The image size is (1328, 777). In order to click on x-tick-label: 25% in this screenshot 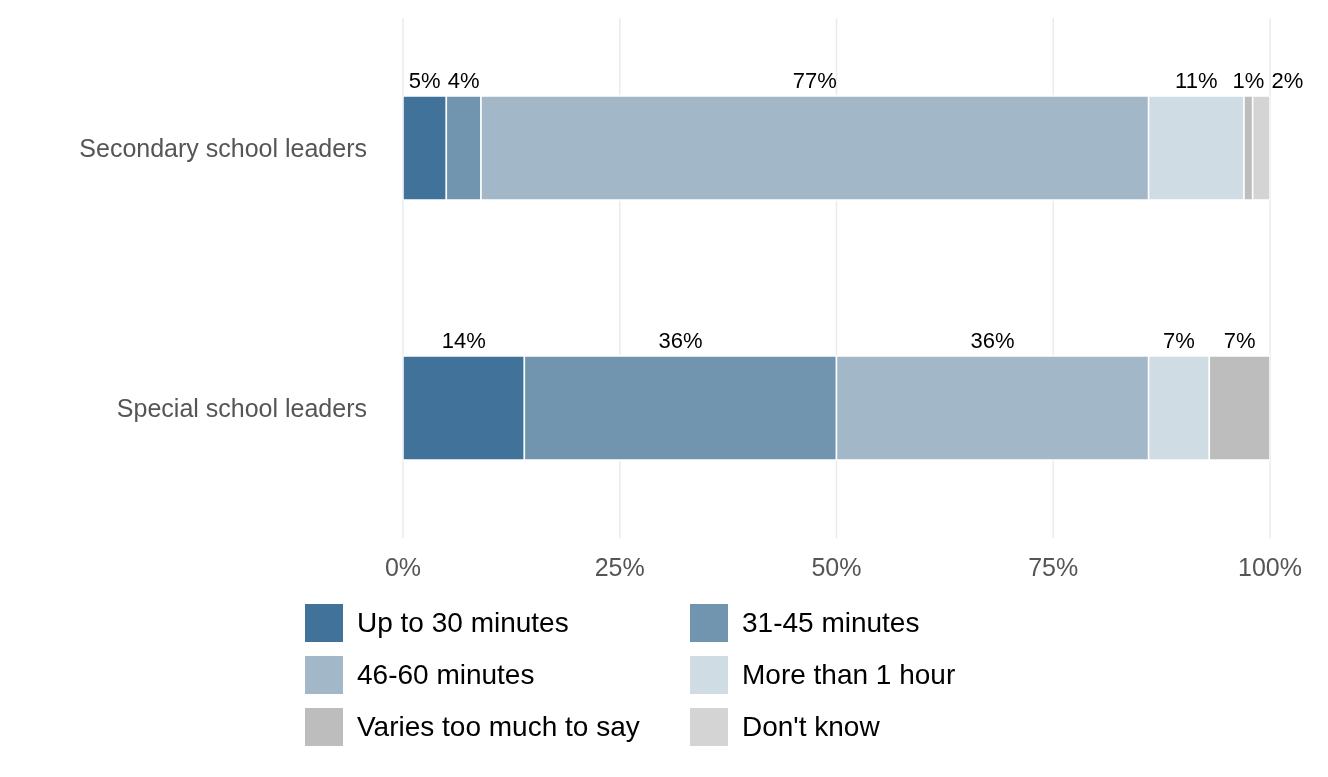, I will do `click(619, 566)`.